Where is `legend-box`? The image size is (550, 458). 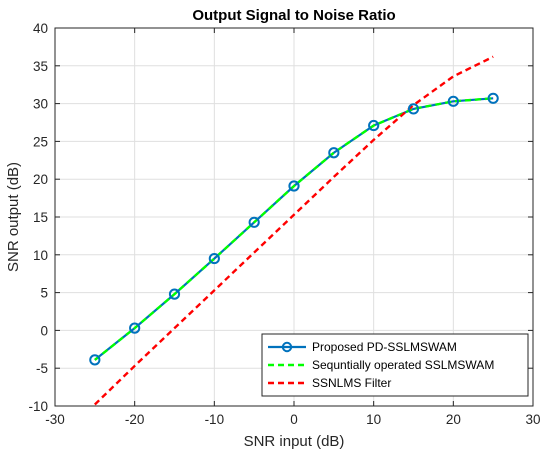
legend-box is located at coordinates (395, 365).